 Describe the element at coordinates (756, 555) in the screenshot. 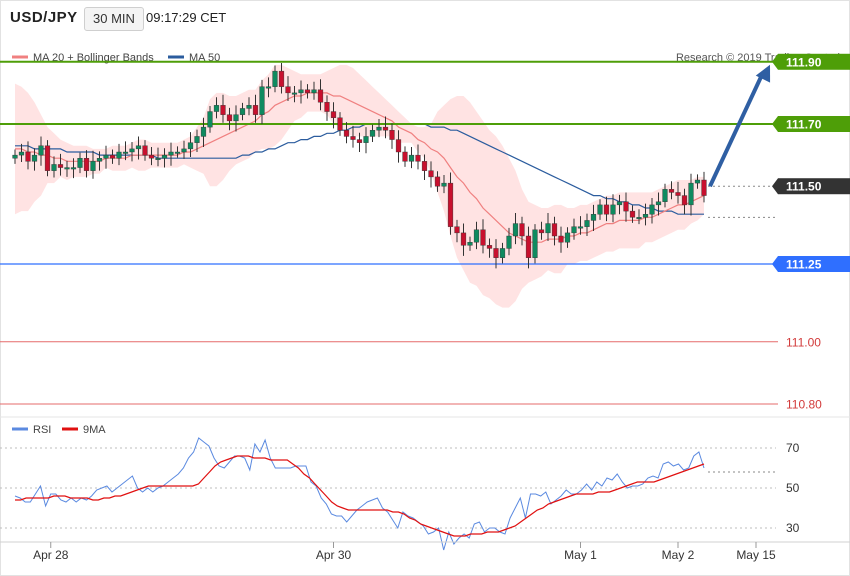

I see `x-tick-label-4: May 15` at that location.